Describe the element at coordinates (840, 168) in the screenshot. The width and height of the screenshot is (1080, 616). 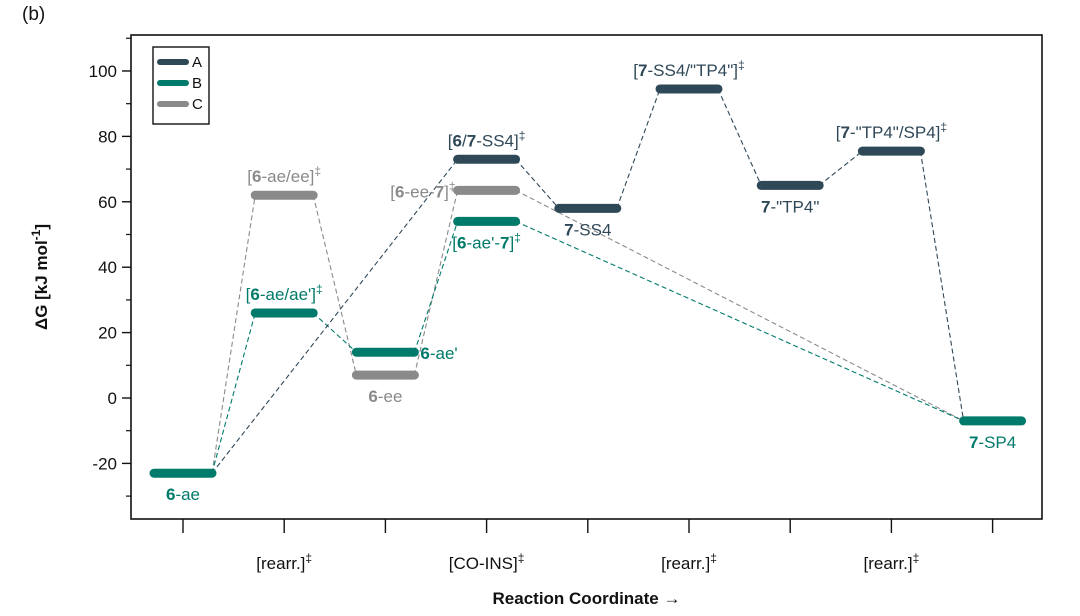
I see `connection-tp4-tsA3` at that location.